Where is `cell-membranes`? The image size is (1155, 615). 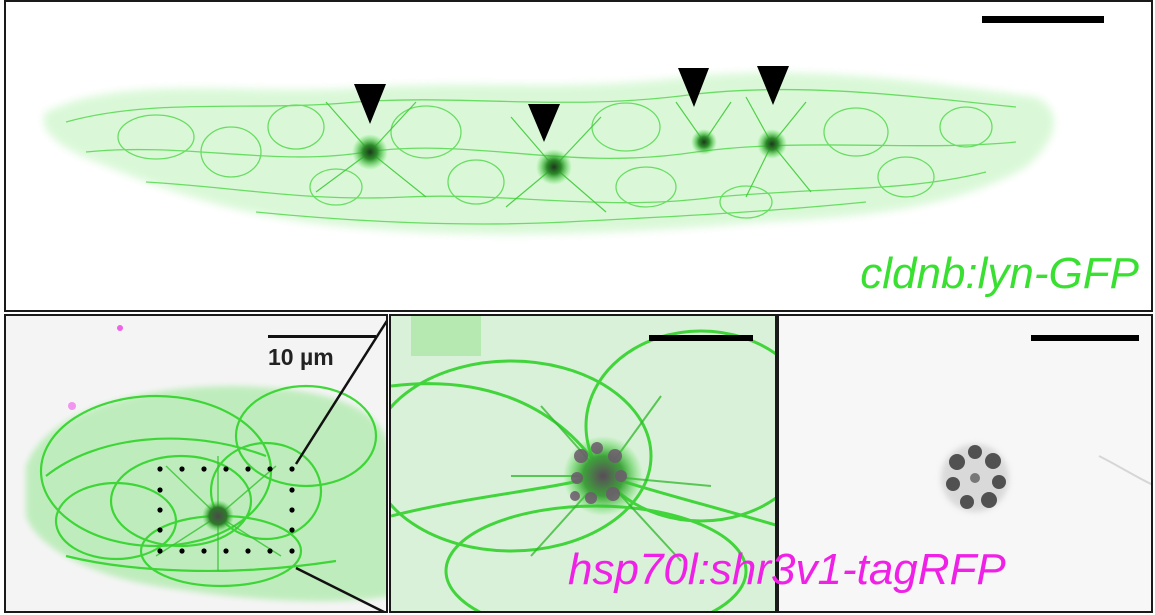 cell-membranes is located at coordinates (208, 486).